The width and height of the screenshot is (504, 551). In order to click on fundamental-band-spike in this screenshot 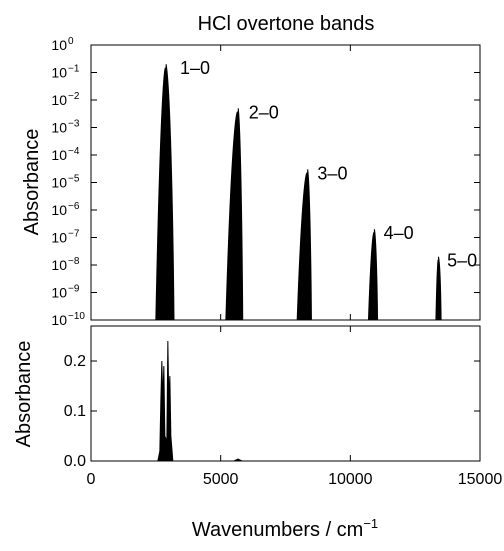, I will do `click(165, 401)`.